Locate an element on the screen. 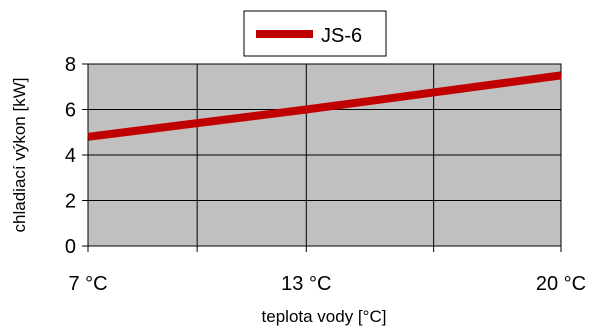 This screenshot has height=329, width=599. y-tick-label: 8 is located at coordinates (70, 65).